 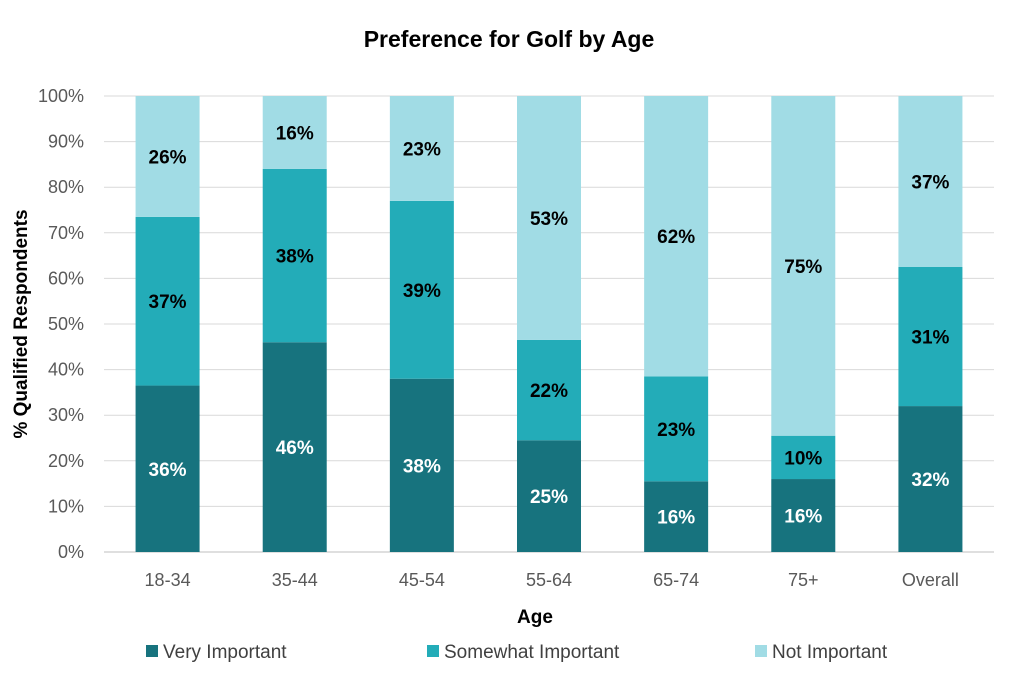 I want to click on y-tick-label: 100%, so click(x=61, y=96).